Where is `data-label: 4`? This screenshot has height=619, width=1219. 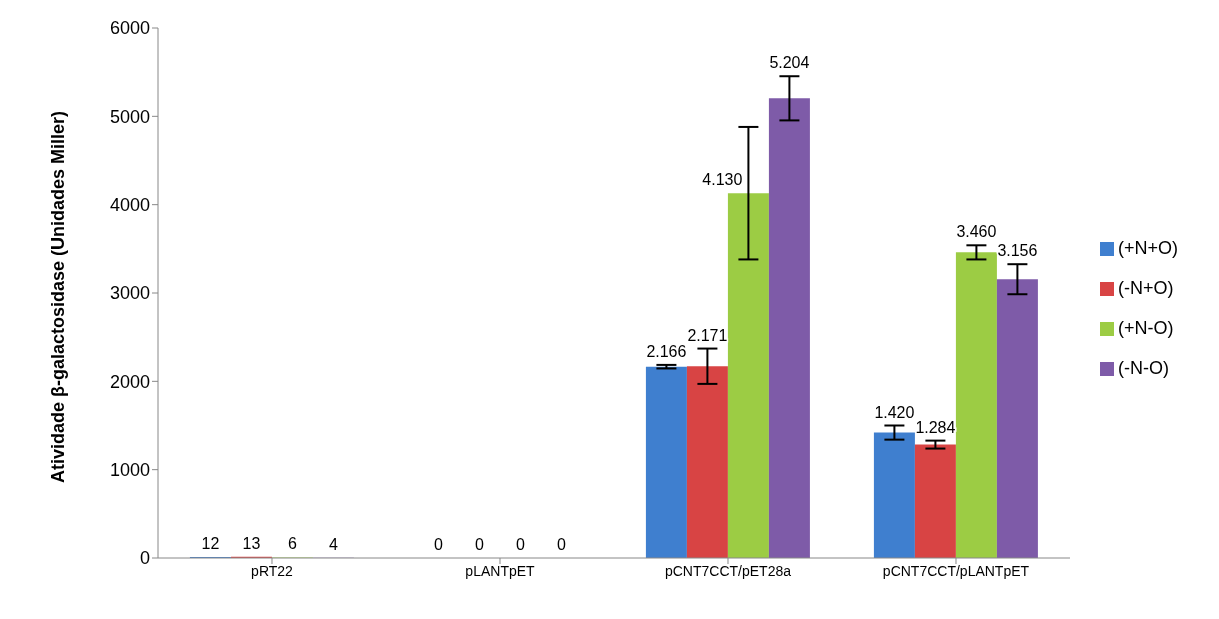 data-label: 4 is located at coordinates (333, 544).